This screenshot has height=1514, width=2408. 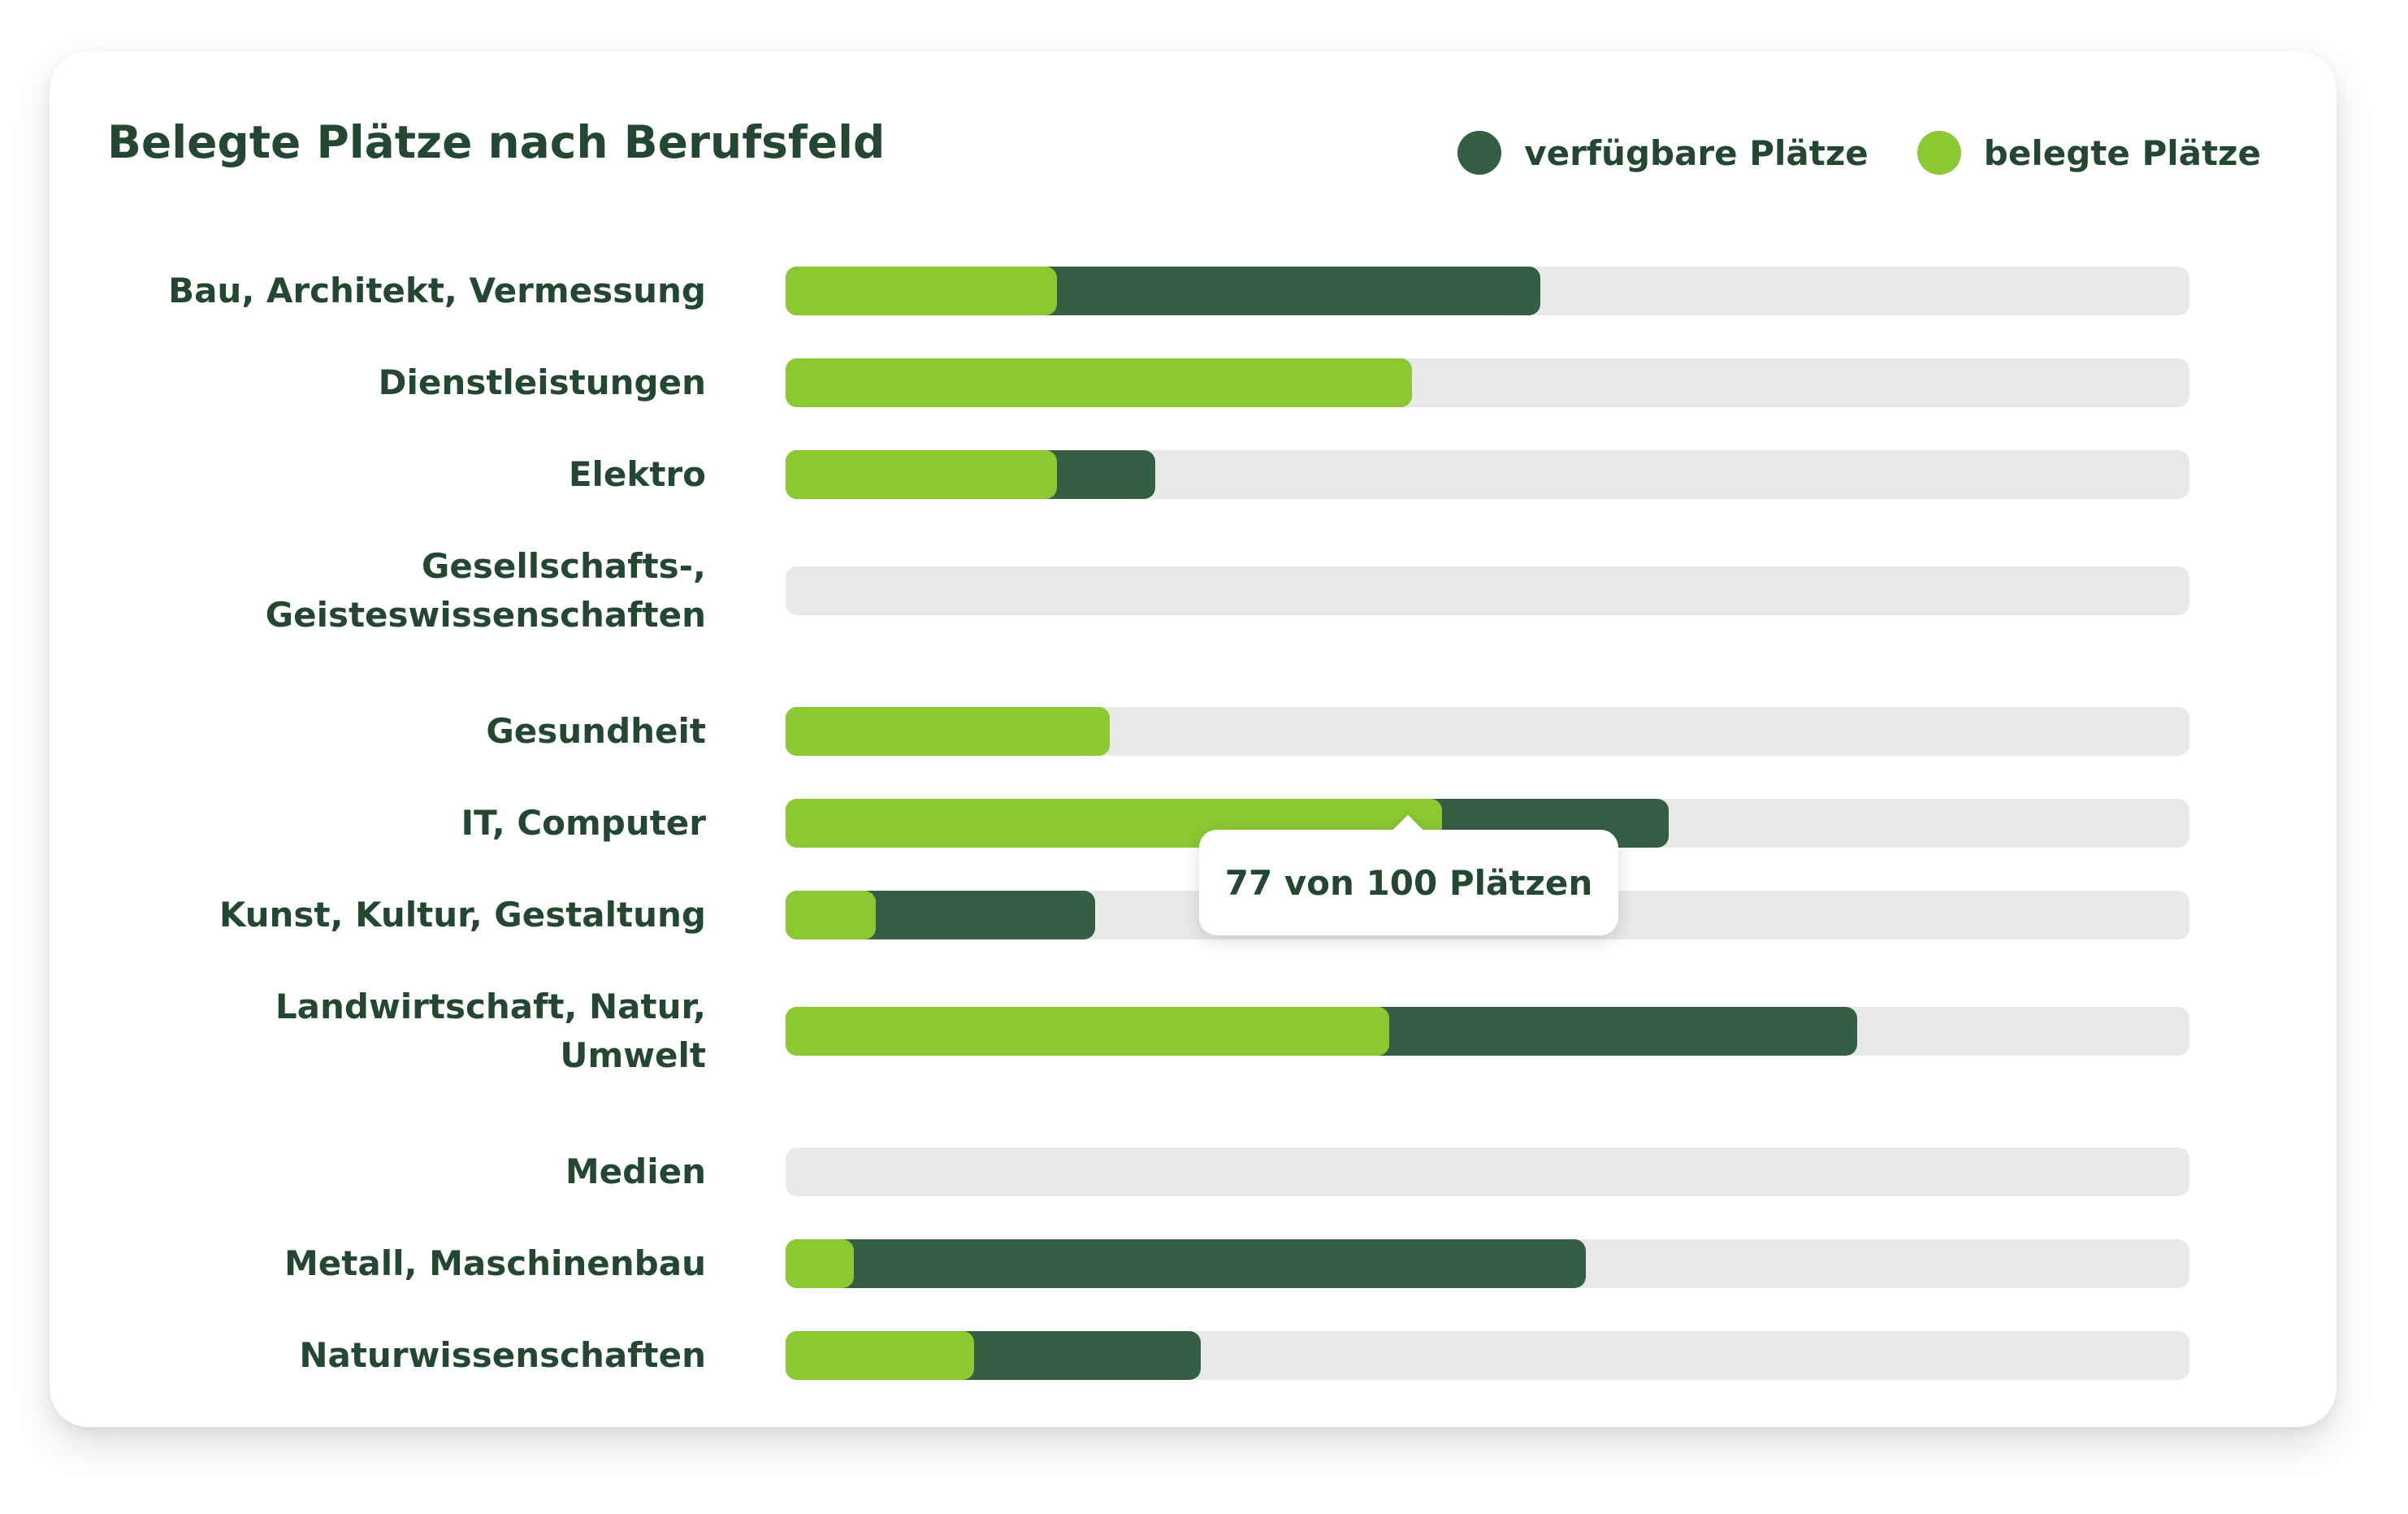 What do you see at coordinates (1408, 882) in the screenshot?
I see `tooltip-text: 77 von 100 Plätzen` at bounding box center [1408, 882].